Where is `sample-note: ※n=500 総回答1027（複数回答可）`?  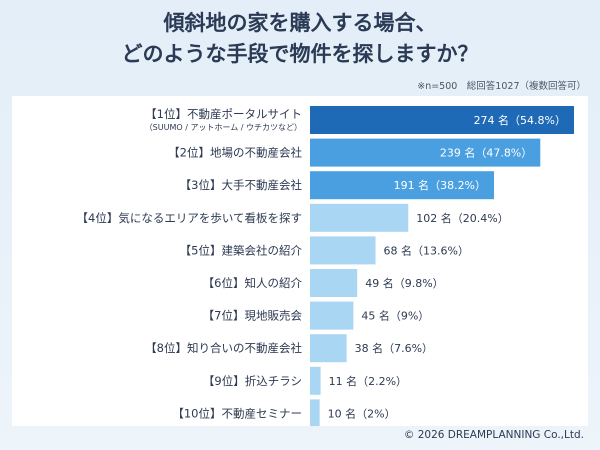
sample-note: ※n=500 総回答1027（複数回答可） is located at coordinates (501, 86).